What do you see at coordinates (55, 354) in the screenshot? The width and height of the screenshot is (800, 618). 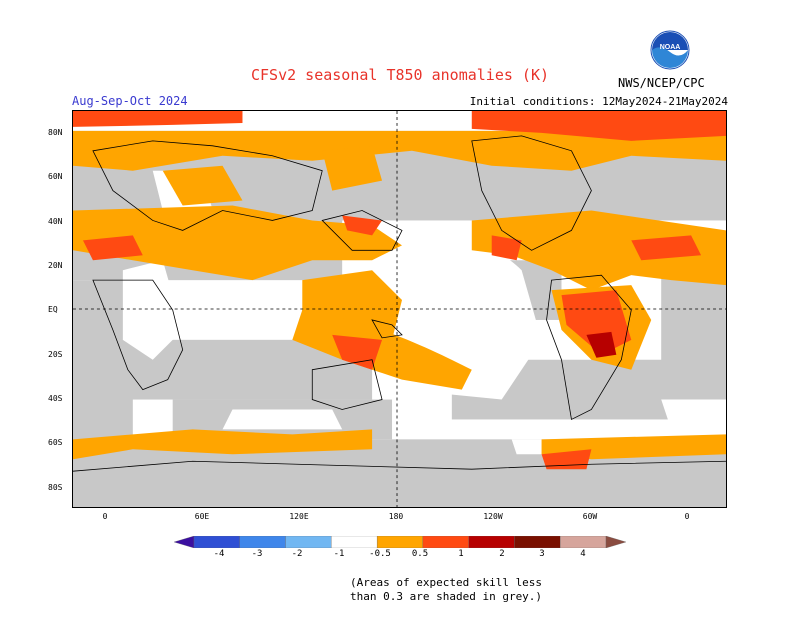 I see `lat-label-20s: 20S` at bounding box center [55, 354].